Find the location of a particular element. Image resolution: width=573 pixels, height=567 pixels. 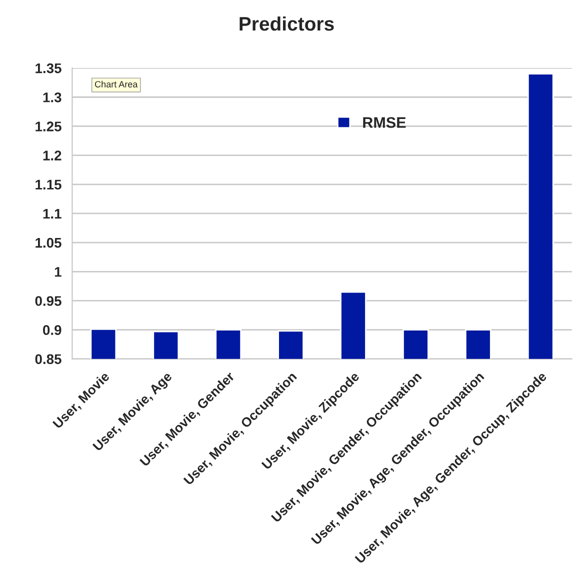

chart-title: Predictors is located at coordinates (287, 23).